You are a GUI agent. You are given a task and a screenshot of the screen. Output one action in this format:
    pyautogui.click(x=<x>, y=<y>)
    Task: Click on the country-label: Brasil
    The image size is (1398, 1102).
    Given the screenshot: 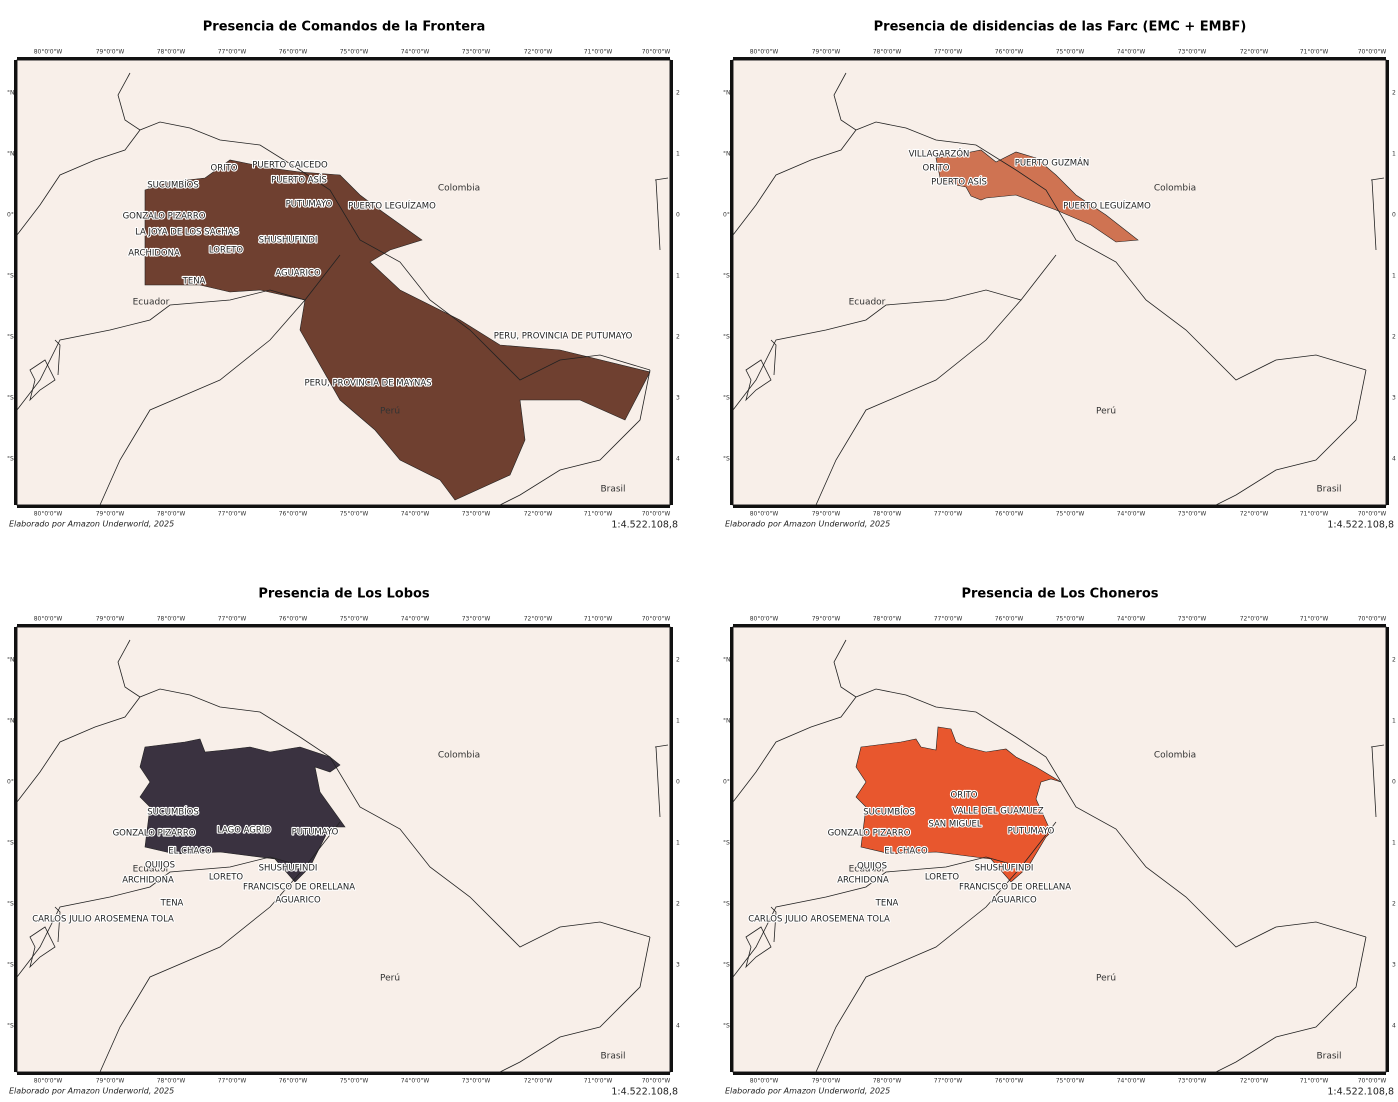 What is the action you would take?
    pyautogui.click(x=612, y=1057)
    